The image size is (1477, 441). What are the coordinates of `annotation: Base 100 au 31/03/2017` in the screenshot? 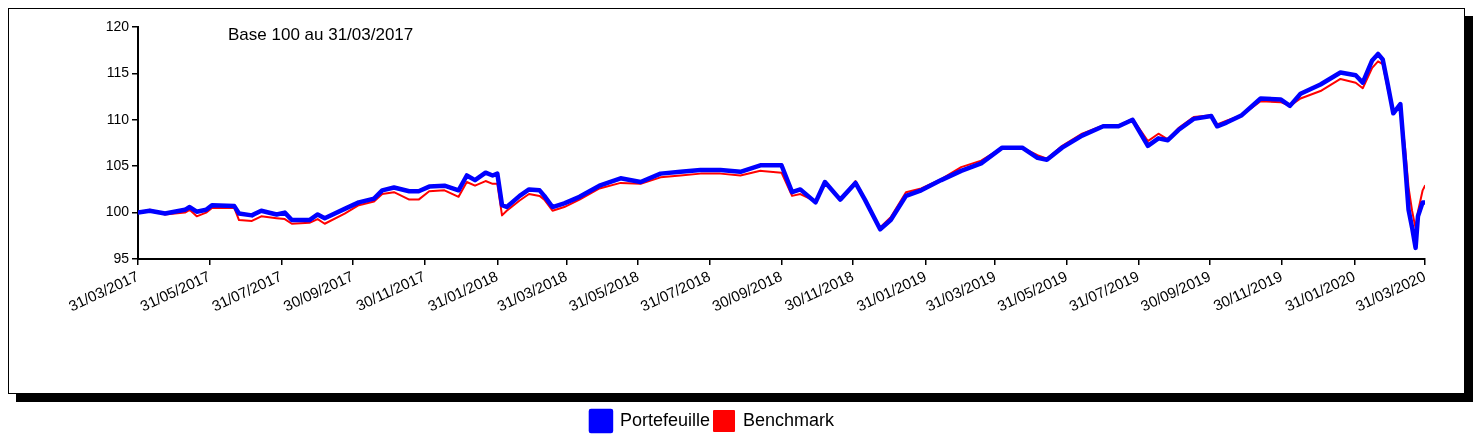 It's located at (321, 34).